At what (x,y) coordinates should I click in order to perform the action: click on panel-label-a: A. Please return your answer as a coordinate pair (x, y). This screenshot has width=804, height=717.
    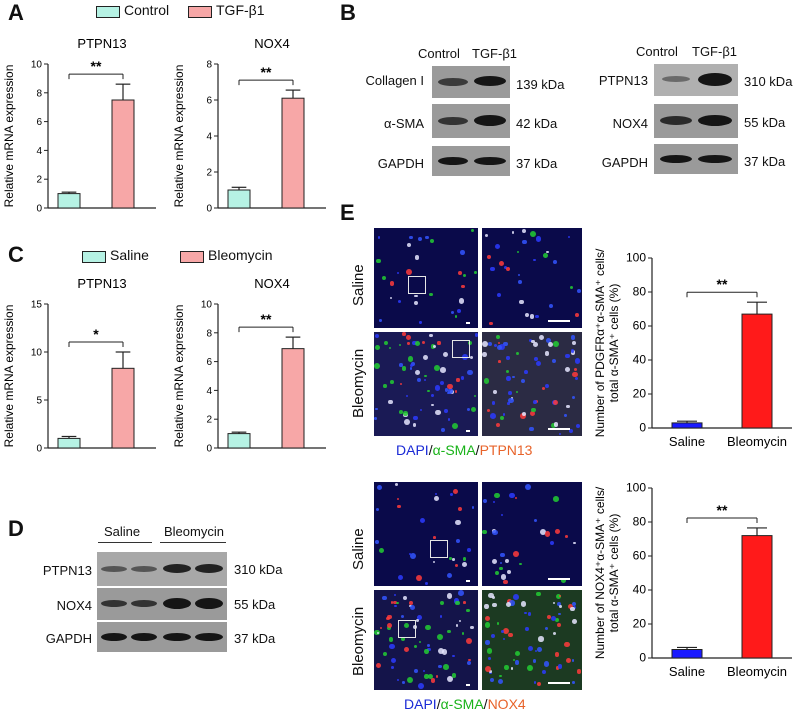
    Looking at the image, I should click on (16, 12).